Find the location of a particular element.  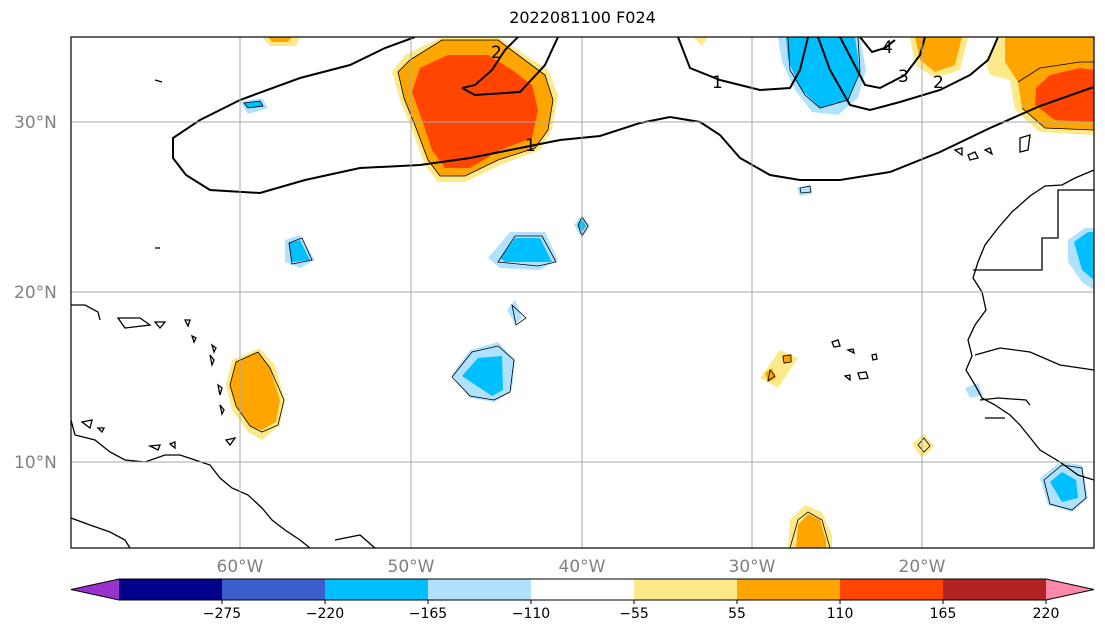

lat-label-10n: 10°N is located at coordinates (35, 463).